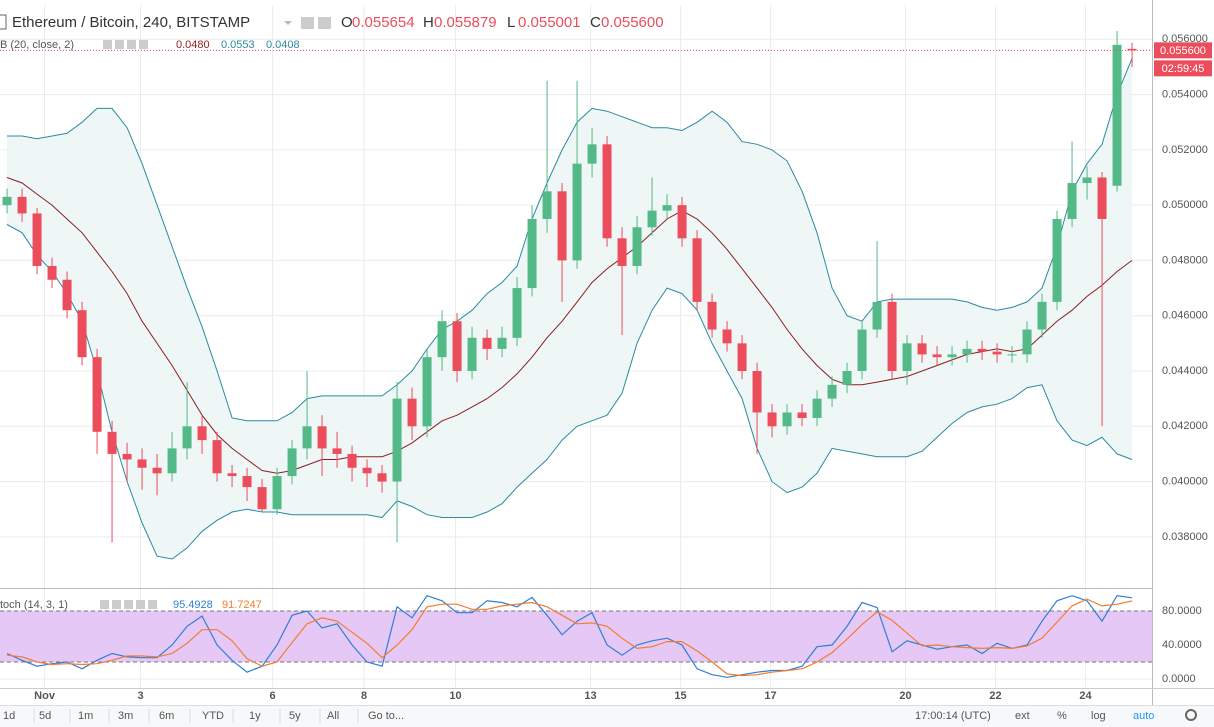  I want to click on dropdown-arrow, so click(288, 23).